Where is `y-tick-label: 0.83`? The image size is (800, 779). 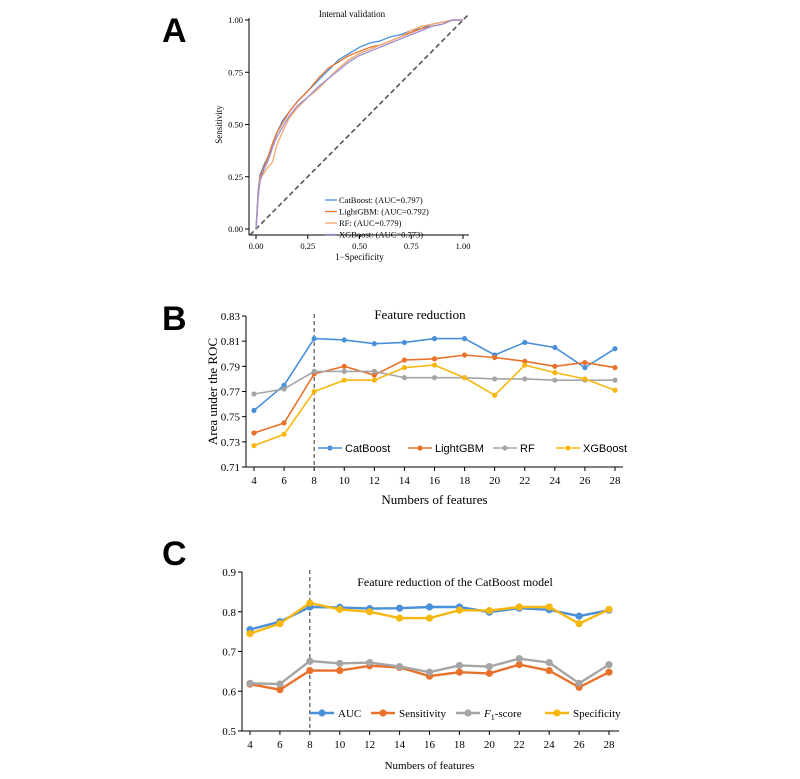 y-tick-label: 0.83 is located at coordinates (231, 317).